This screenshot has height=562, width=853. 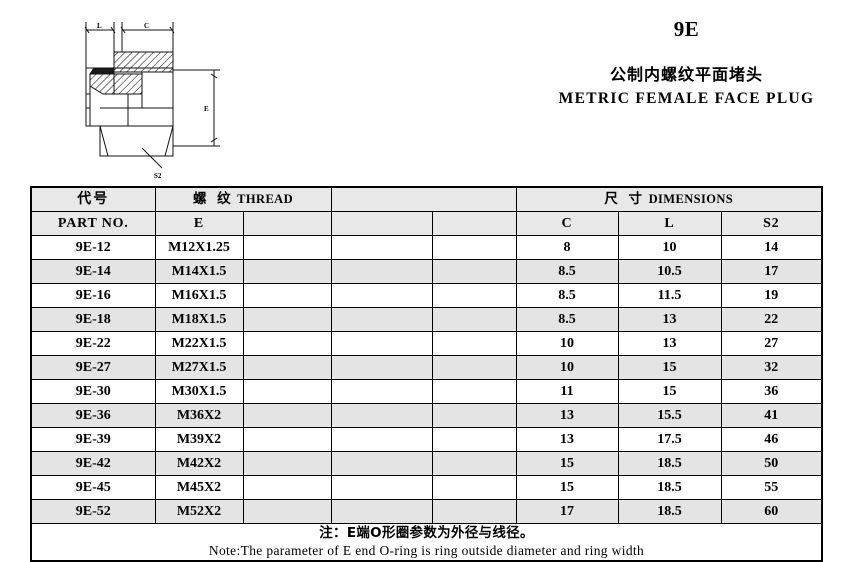 What do you see at coordinates (146, 26) in the screenshot?
I see `drawing-label-chamfer: C` at bounding box center [146, 26].